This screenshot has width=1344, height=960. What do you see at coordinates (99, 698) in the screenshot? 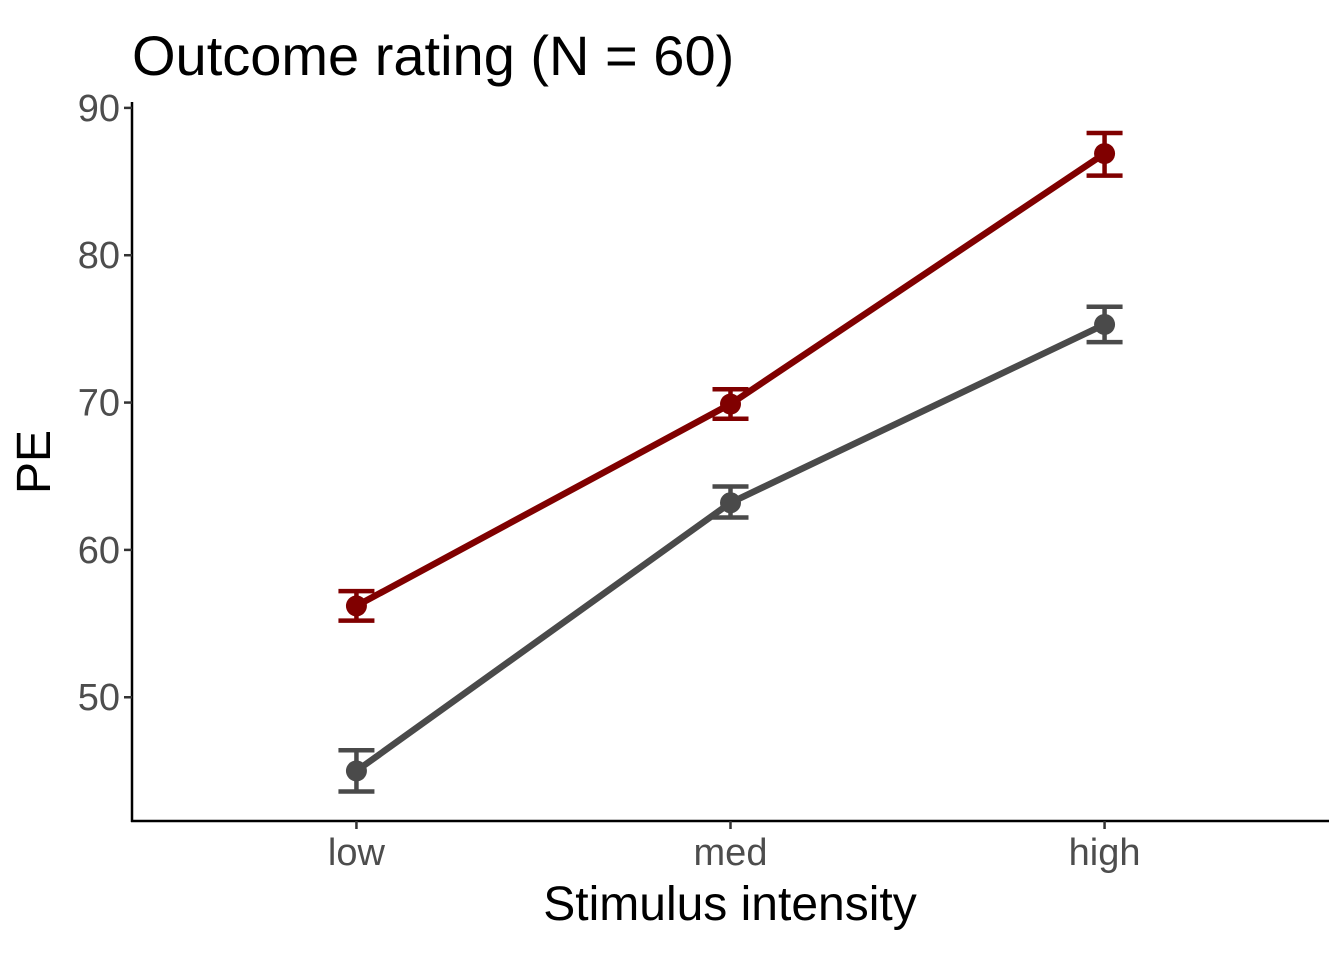
I see `y-tick-label: 50` at bounding box center [99, 698].